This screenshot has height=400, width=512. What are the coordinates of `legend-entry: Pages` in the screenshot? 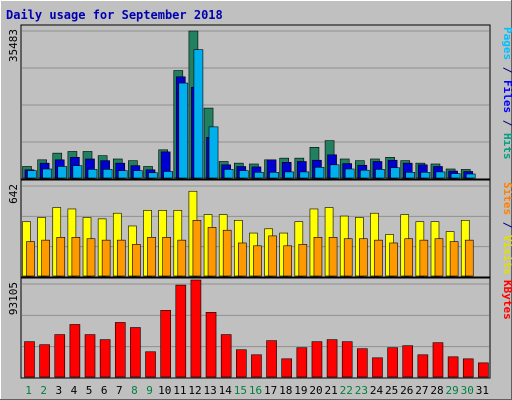 It's located at (506, 43).